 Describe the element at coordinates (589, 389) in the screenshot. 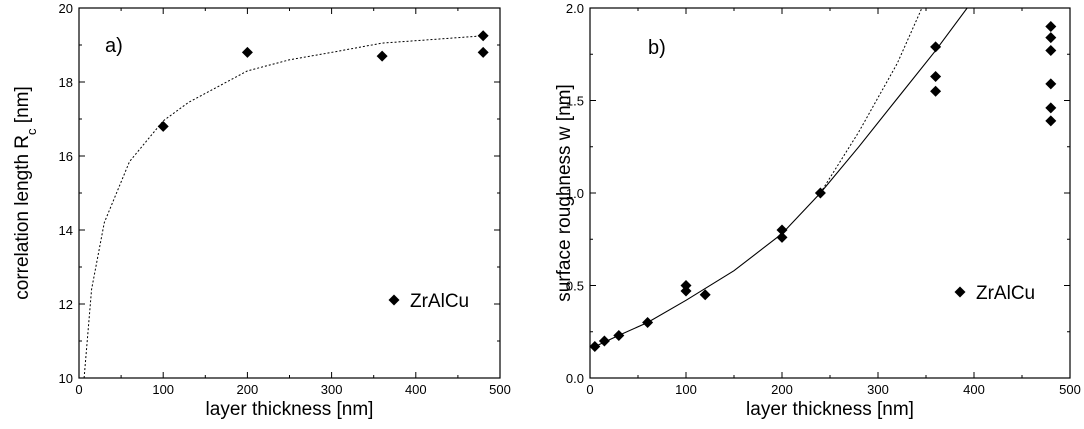

I see `panel-b-x-tick-label: 0` at that location.